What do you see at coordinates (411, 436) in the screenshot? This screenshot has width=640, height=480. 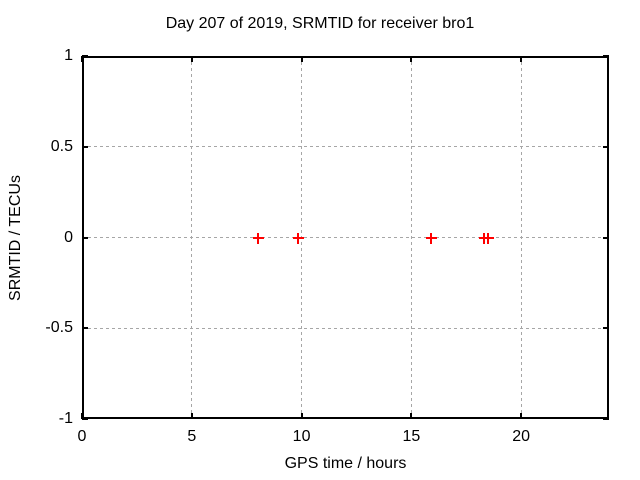 I see `x-tick-label: 15` at bounding box center [411, 436].